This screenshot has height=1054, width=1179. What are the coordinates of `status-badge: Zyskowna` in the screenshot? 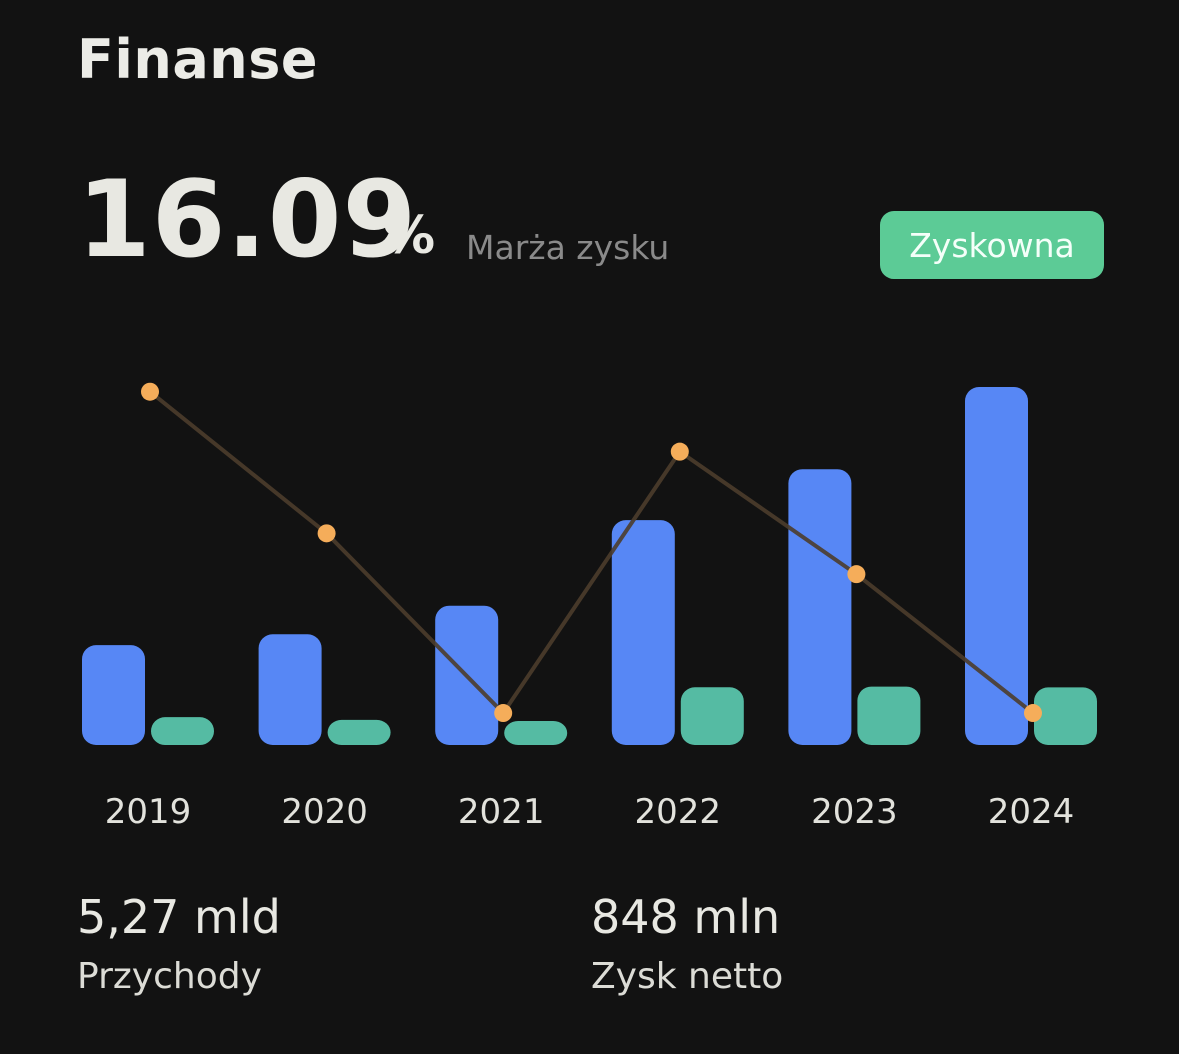 It's located at (992, 245).